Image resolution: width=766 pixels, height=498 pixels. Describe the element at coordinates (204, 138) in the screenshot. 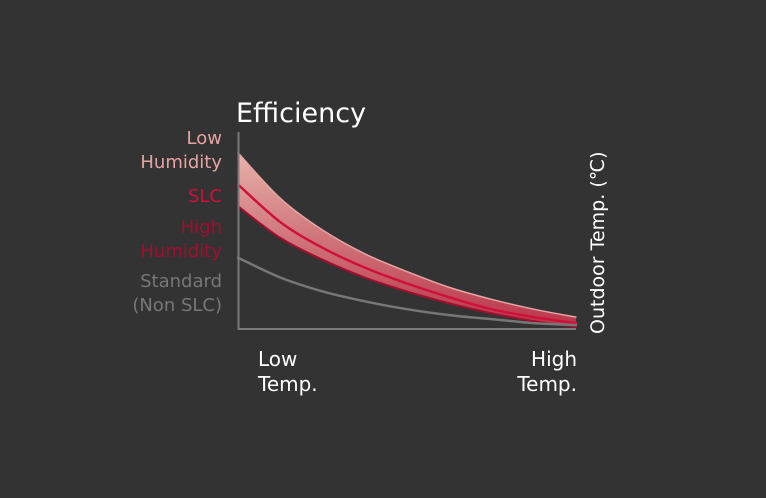

I see `legend-label-low-humidity: Low` at that location.